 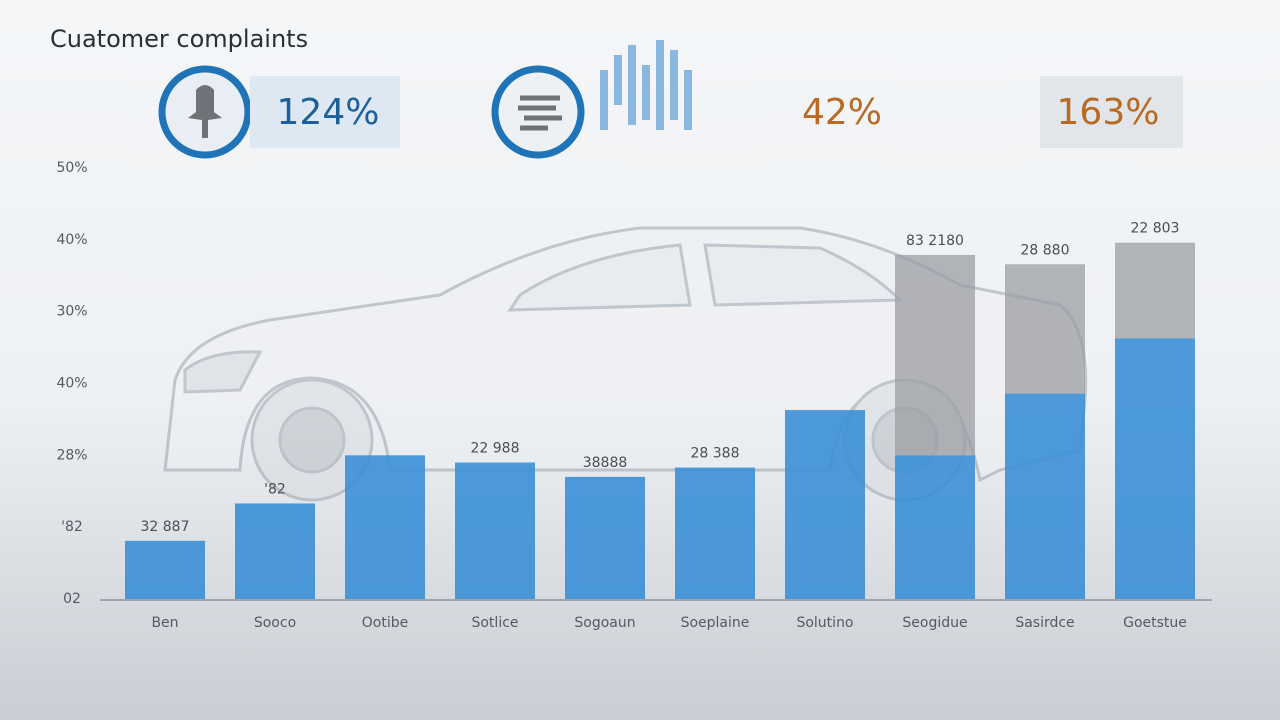 I want to click on bar-label: 83 2180, so click(x=935, y=241).